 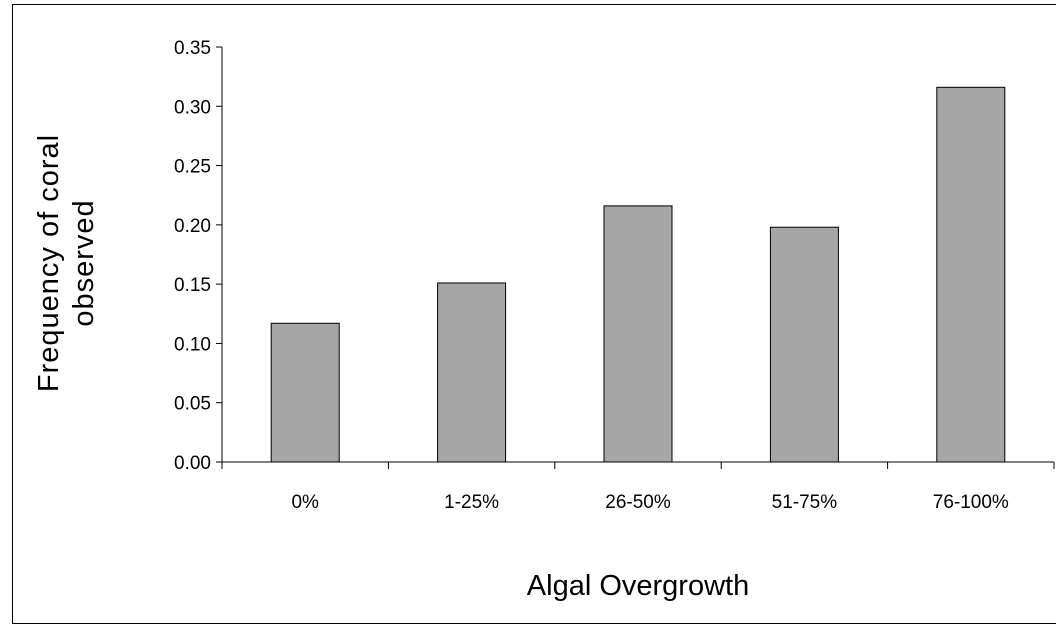 What do you see at coordinates (192, 285) in the screenshot?
I see `y-tick-label: 0.15` at bounding box center [192, 285].